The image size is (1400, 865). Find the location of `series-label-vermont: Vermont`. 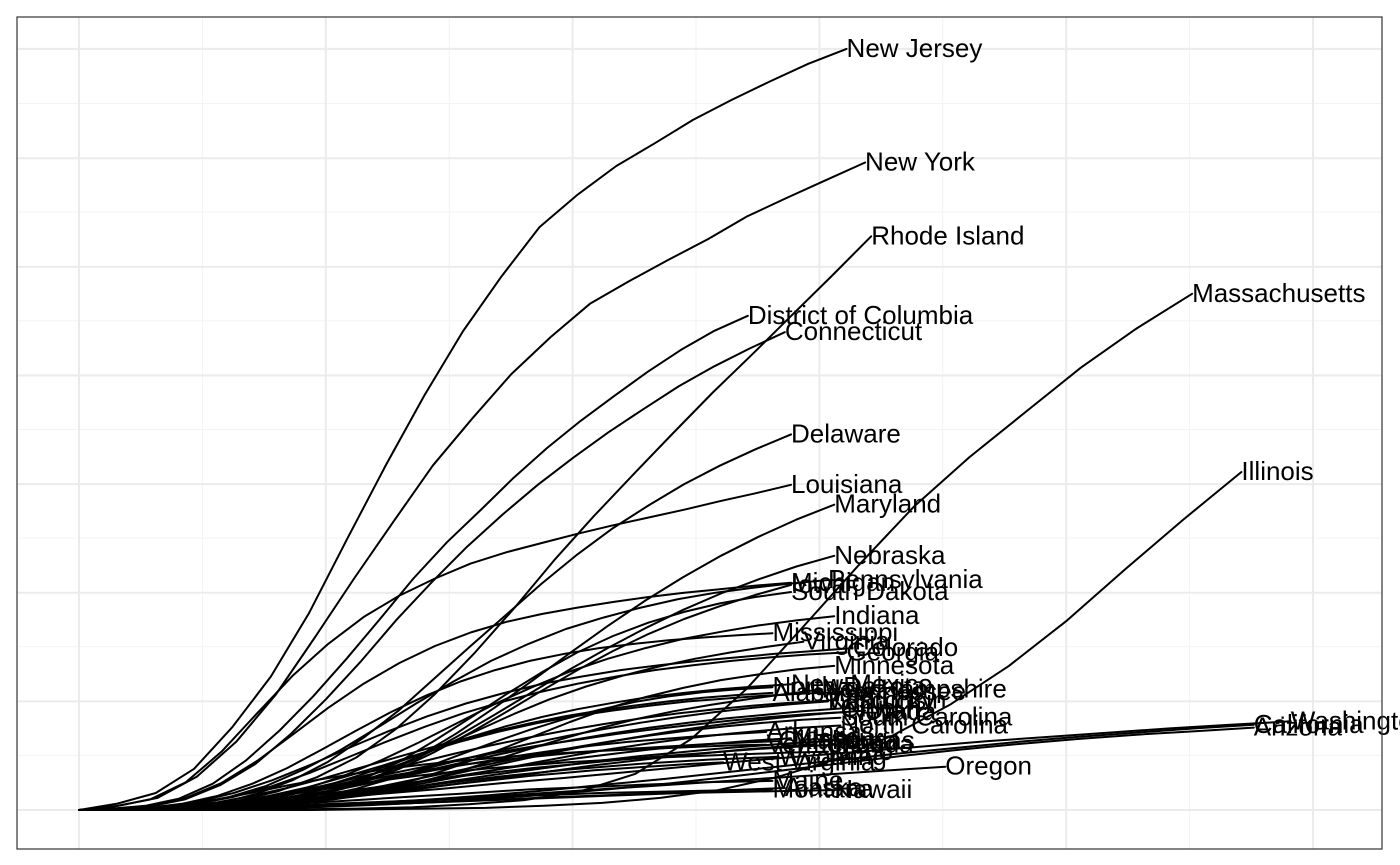

series-label-vermont: Vermont is located at coordinates (815, 744).